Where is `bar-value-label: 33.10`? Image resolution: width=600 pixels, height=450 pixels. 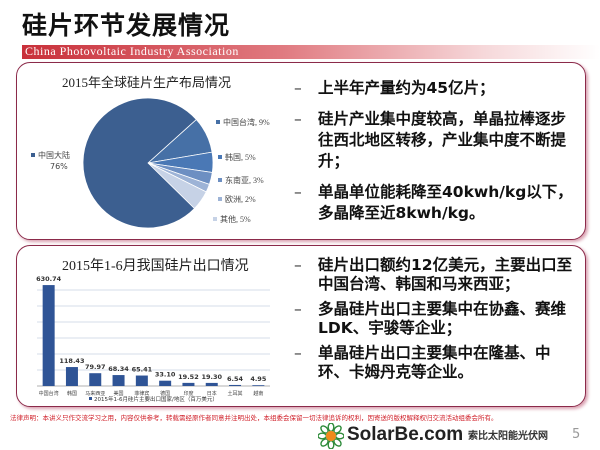
bar-value-label: 33.10 is located at coordinates (165, 375).